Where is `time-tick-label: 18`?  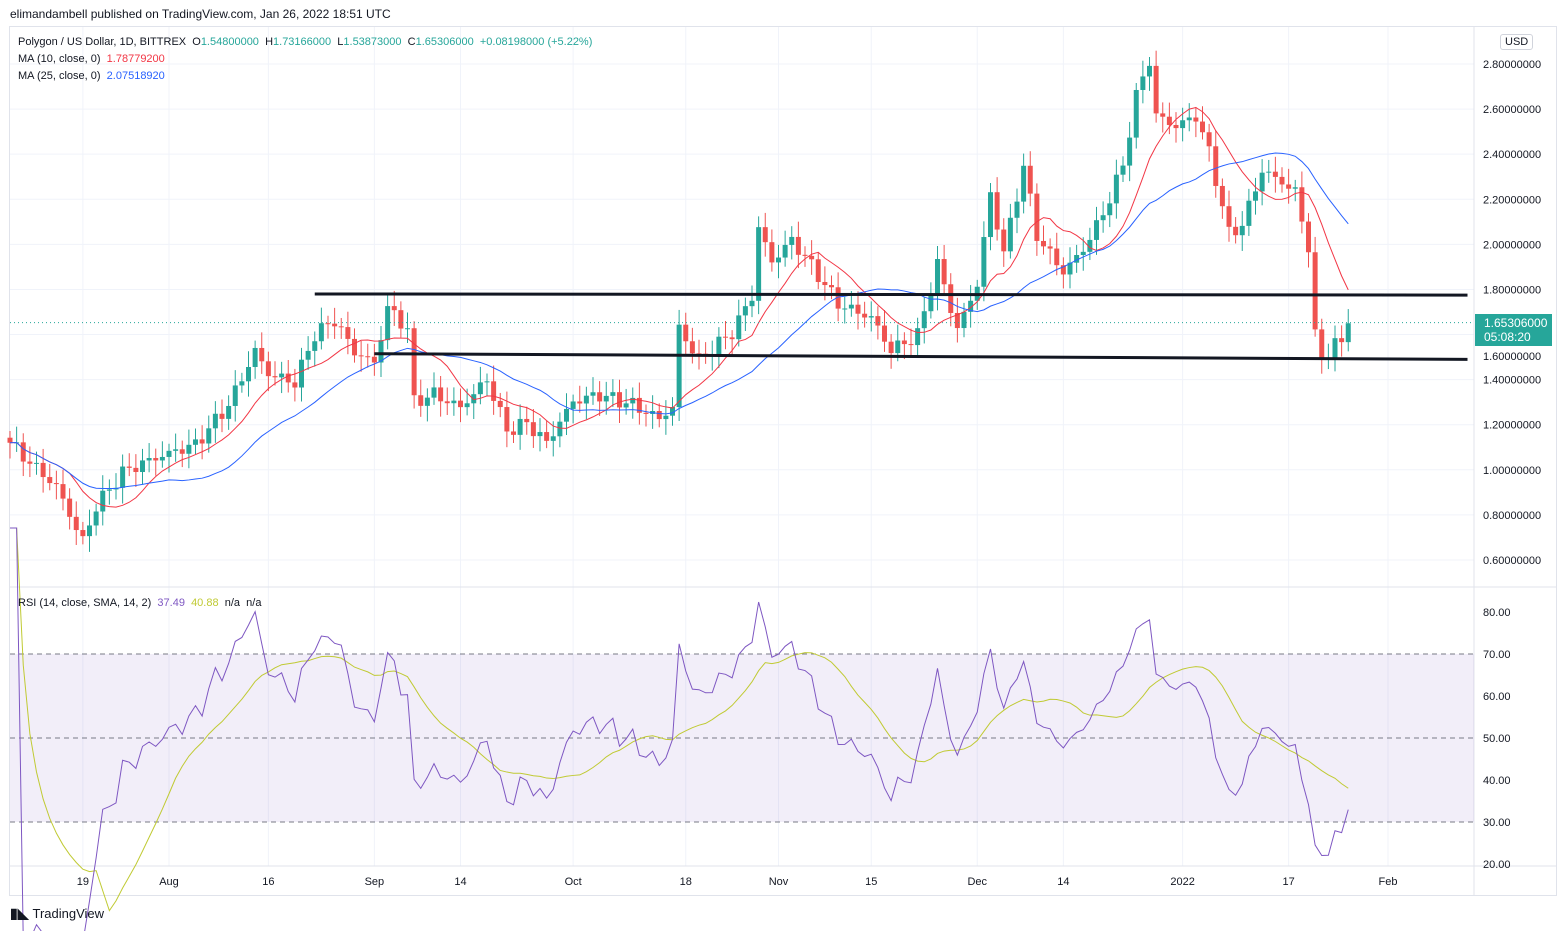
time-tick-label: 18 is located at coordinates (686, 882).